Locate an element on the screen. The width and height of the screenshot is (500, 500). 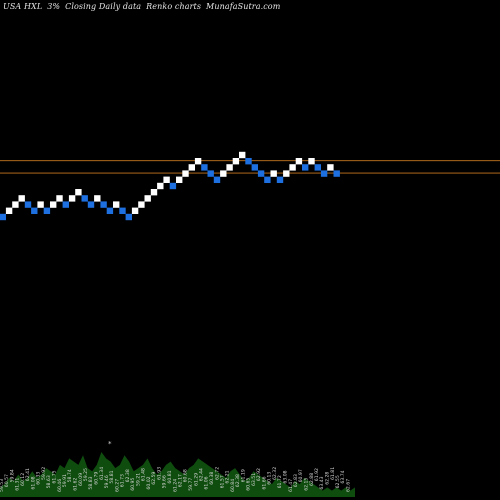
volume-label-48: 63.51 is located at coordinates (254, 479).